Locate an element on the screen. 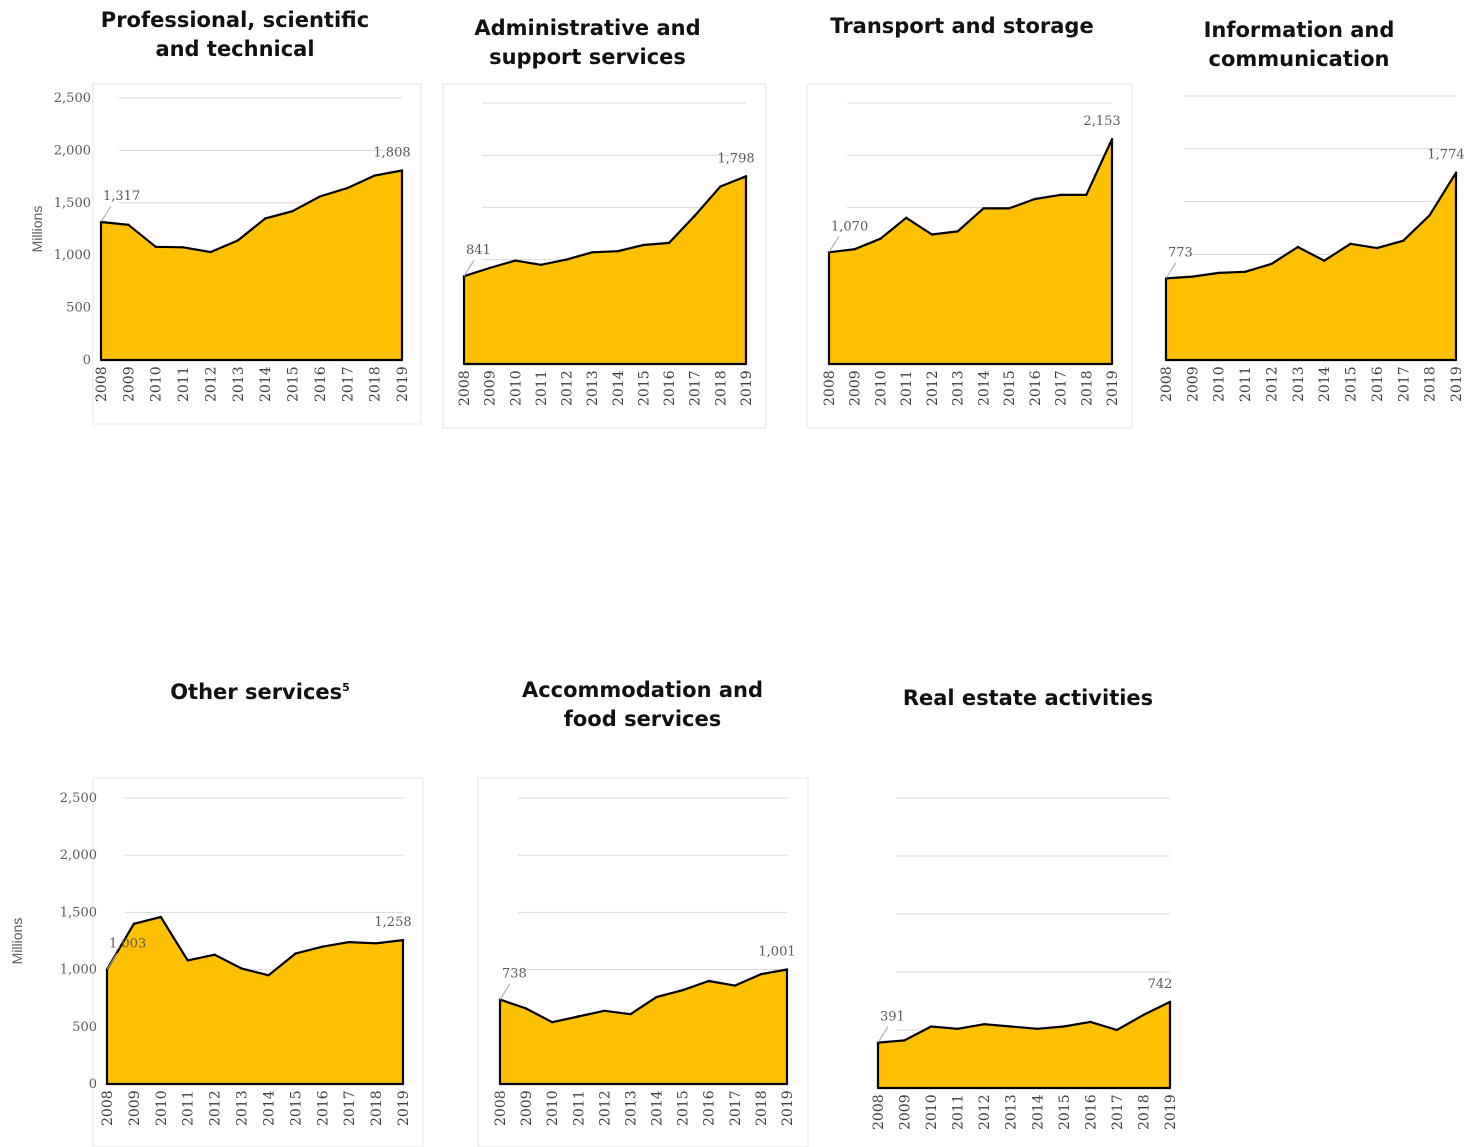 The width and height of the screenshot is (1478, 1147). data-label: 1,317 is located at coordinates (121, 196).